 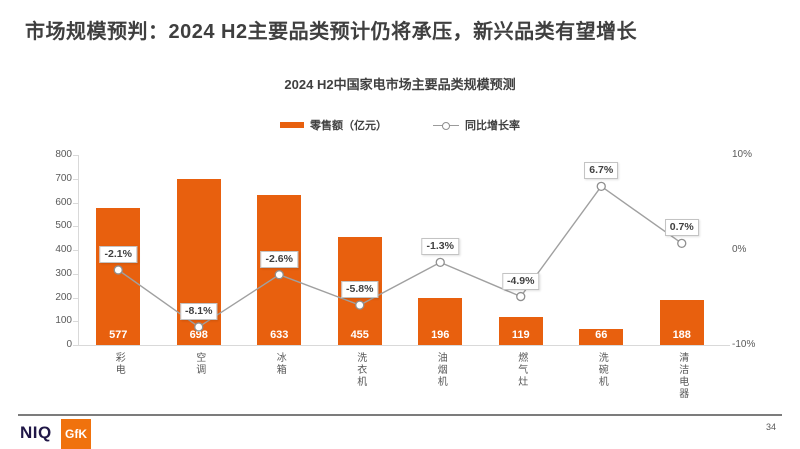 What do you see at coordinates (63, 178) in the screenshot?
I see `y-axis-tick-label: 700` at bounding box center [63, 178].